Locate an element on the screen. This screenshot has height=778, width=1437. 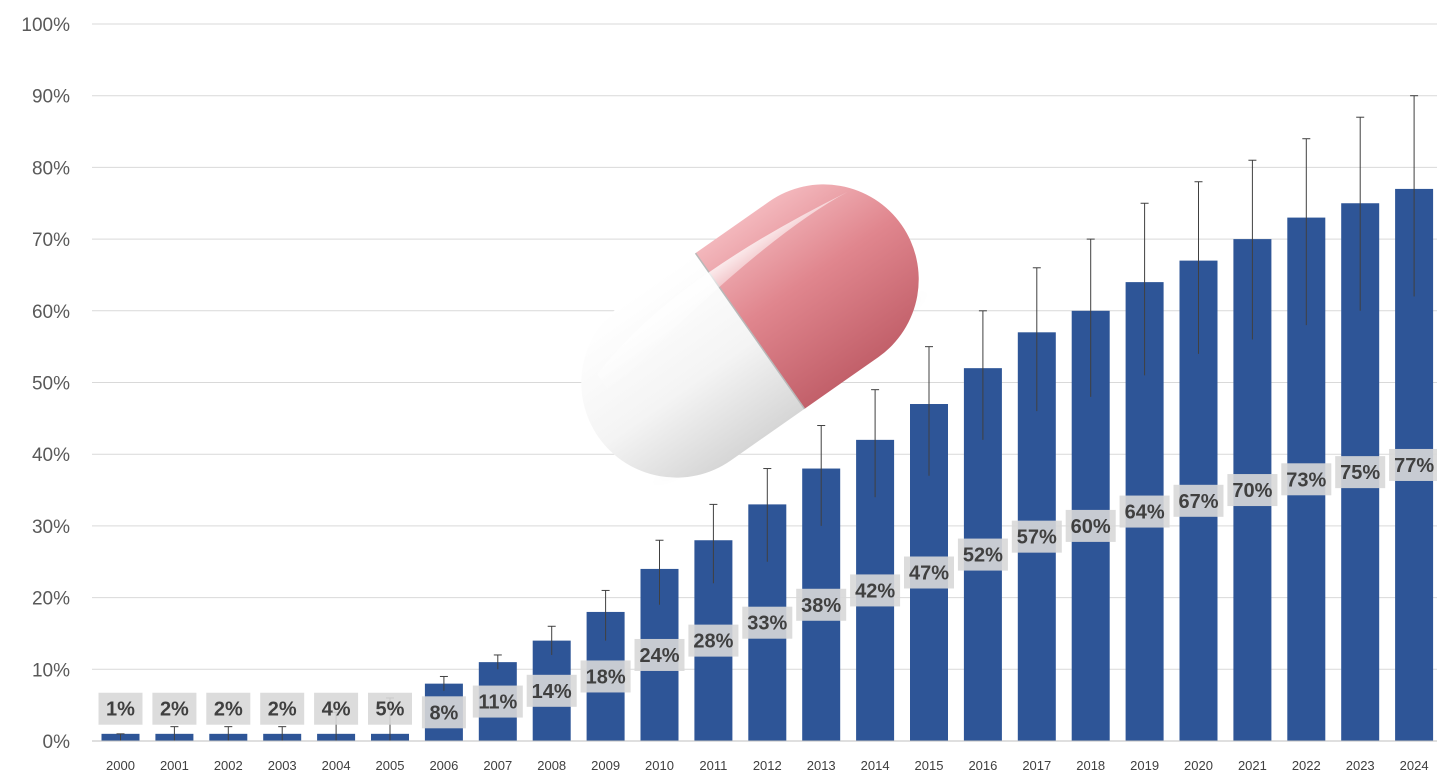
data-label-text: 73% is located at coordinates (1306, 480).